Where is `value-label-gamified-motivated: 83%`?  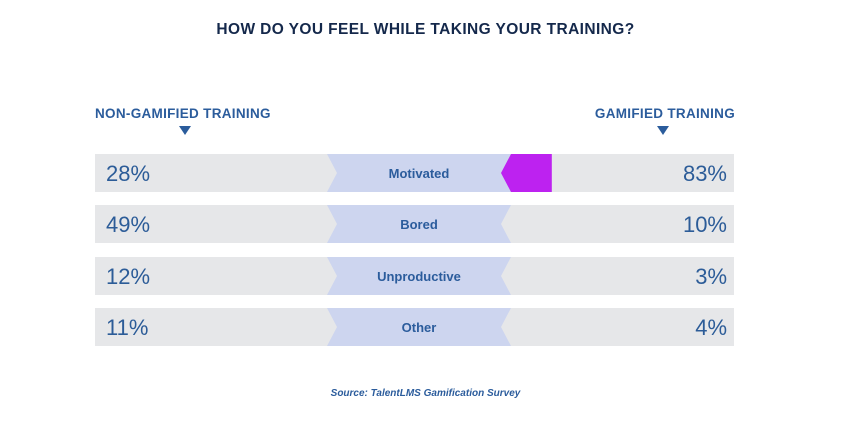
value-label-gamified-motivated: 83% is located at coordinates (705, 173).